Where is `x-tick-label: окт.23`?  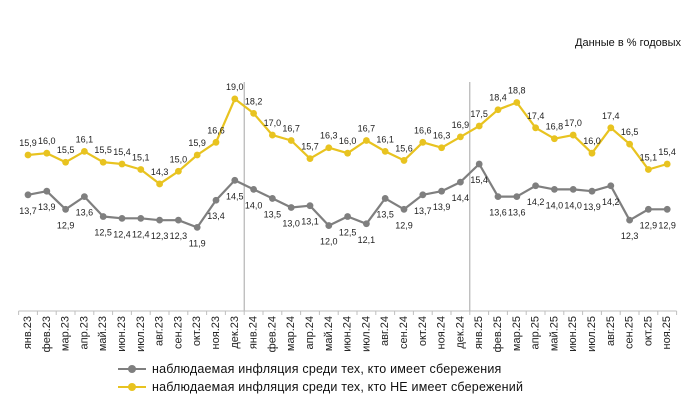 x-tick-label: окт.23 is located at coordinates (197, 331).